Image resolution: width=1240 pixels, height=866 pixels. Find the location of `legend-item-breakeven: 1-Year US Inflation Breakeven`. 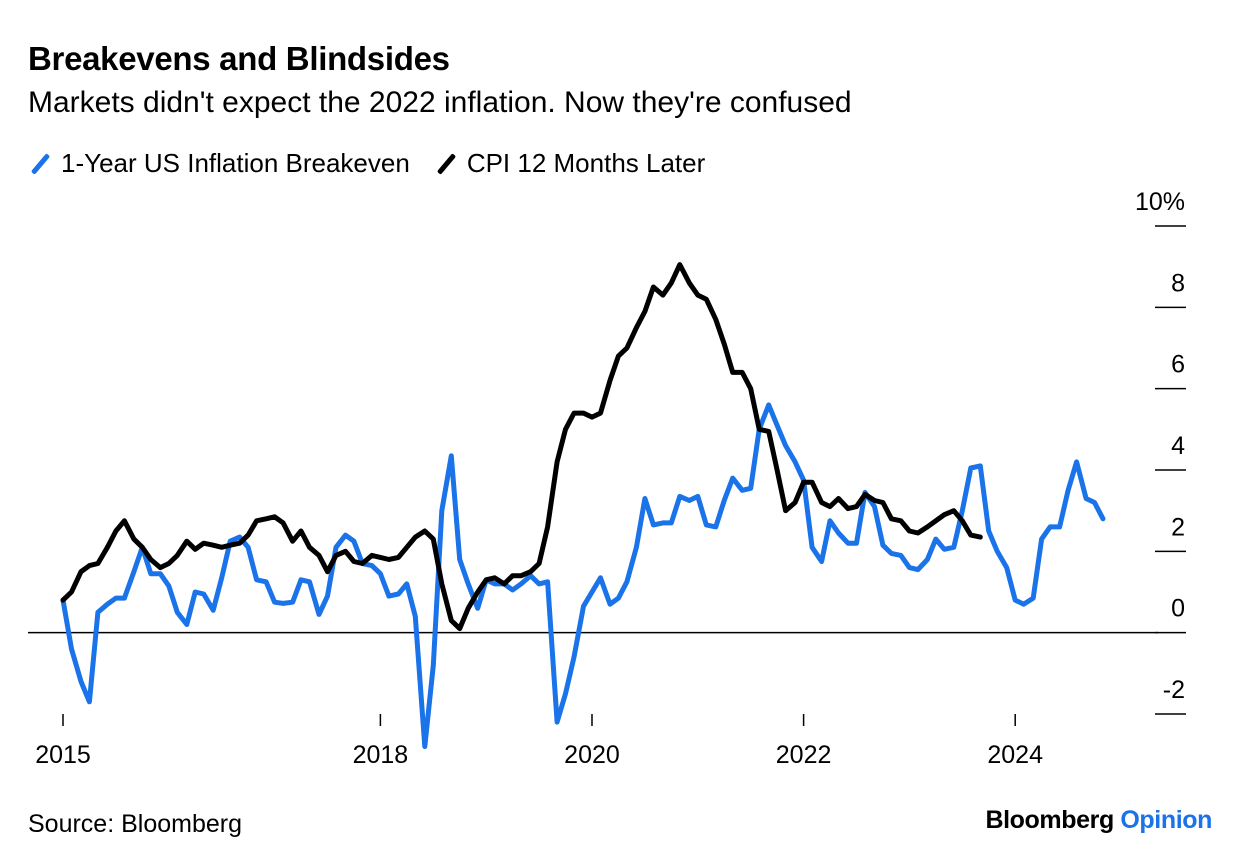

legend-item-breakeven: 1-Year US Inflation Breakeven is located at coordinates (220, 163).